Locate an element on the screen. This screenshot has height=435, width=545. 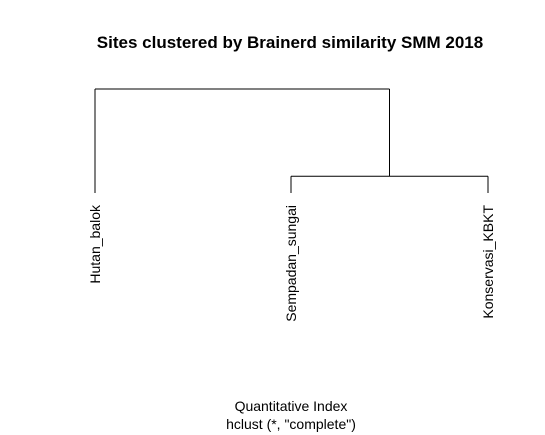
leaf-label: Hutan_balok is located at coordinates (95, 244).